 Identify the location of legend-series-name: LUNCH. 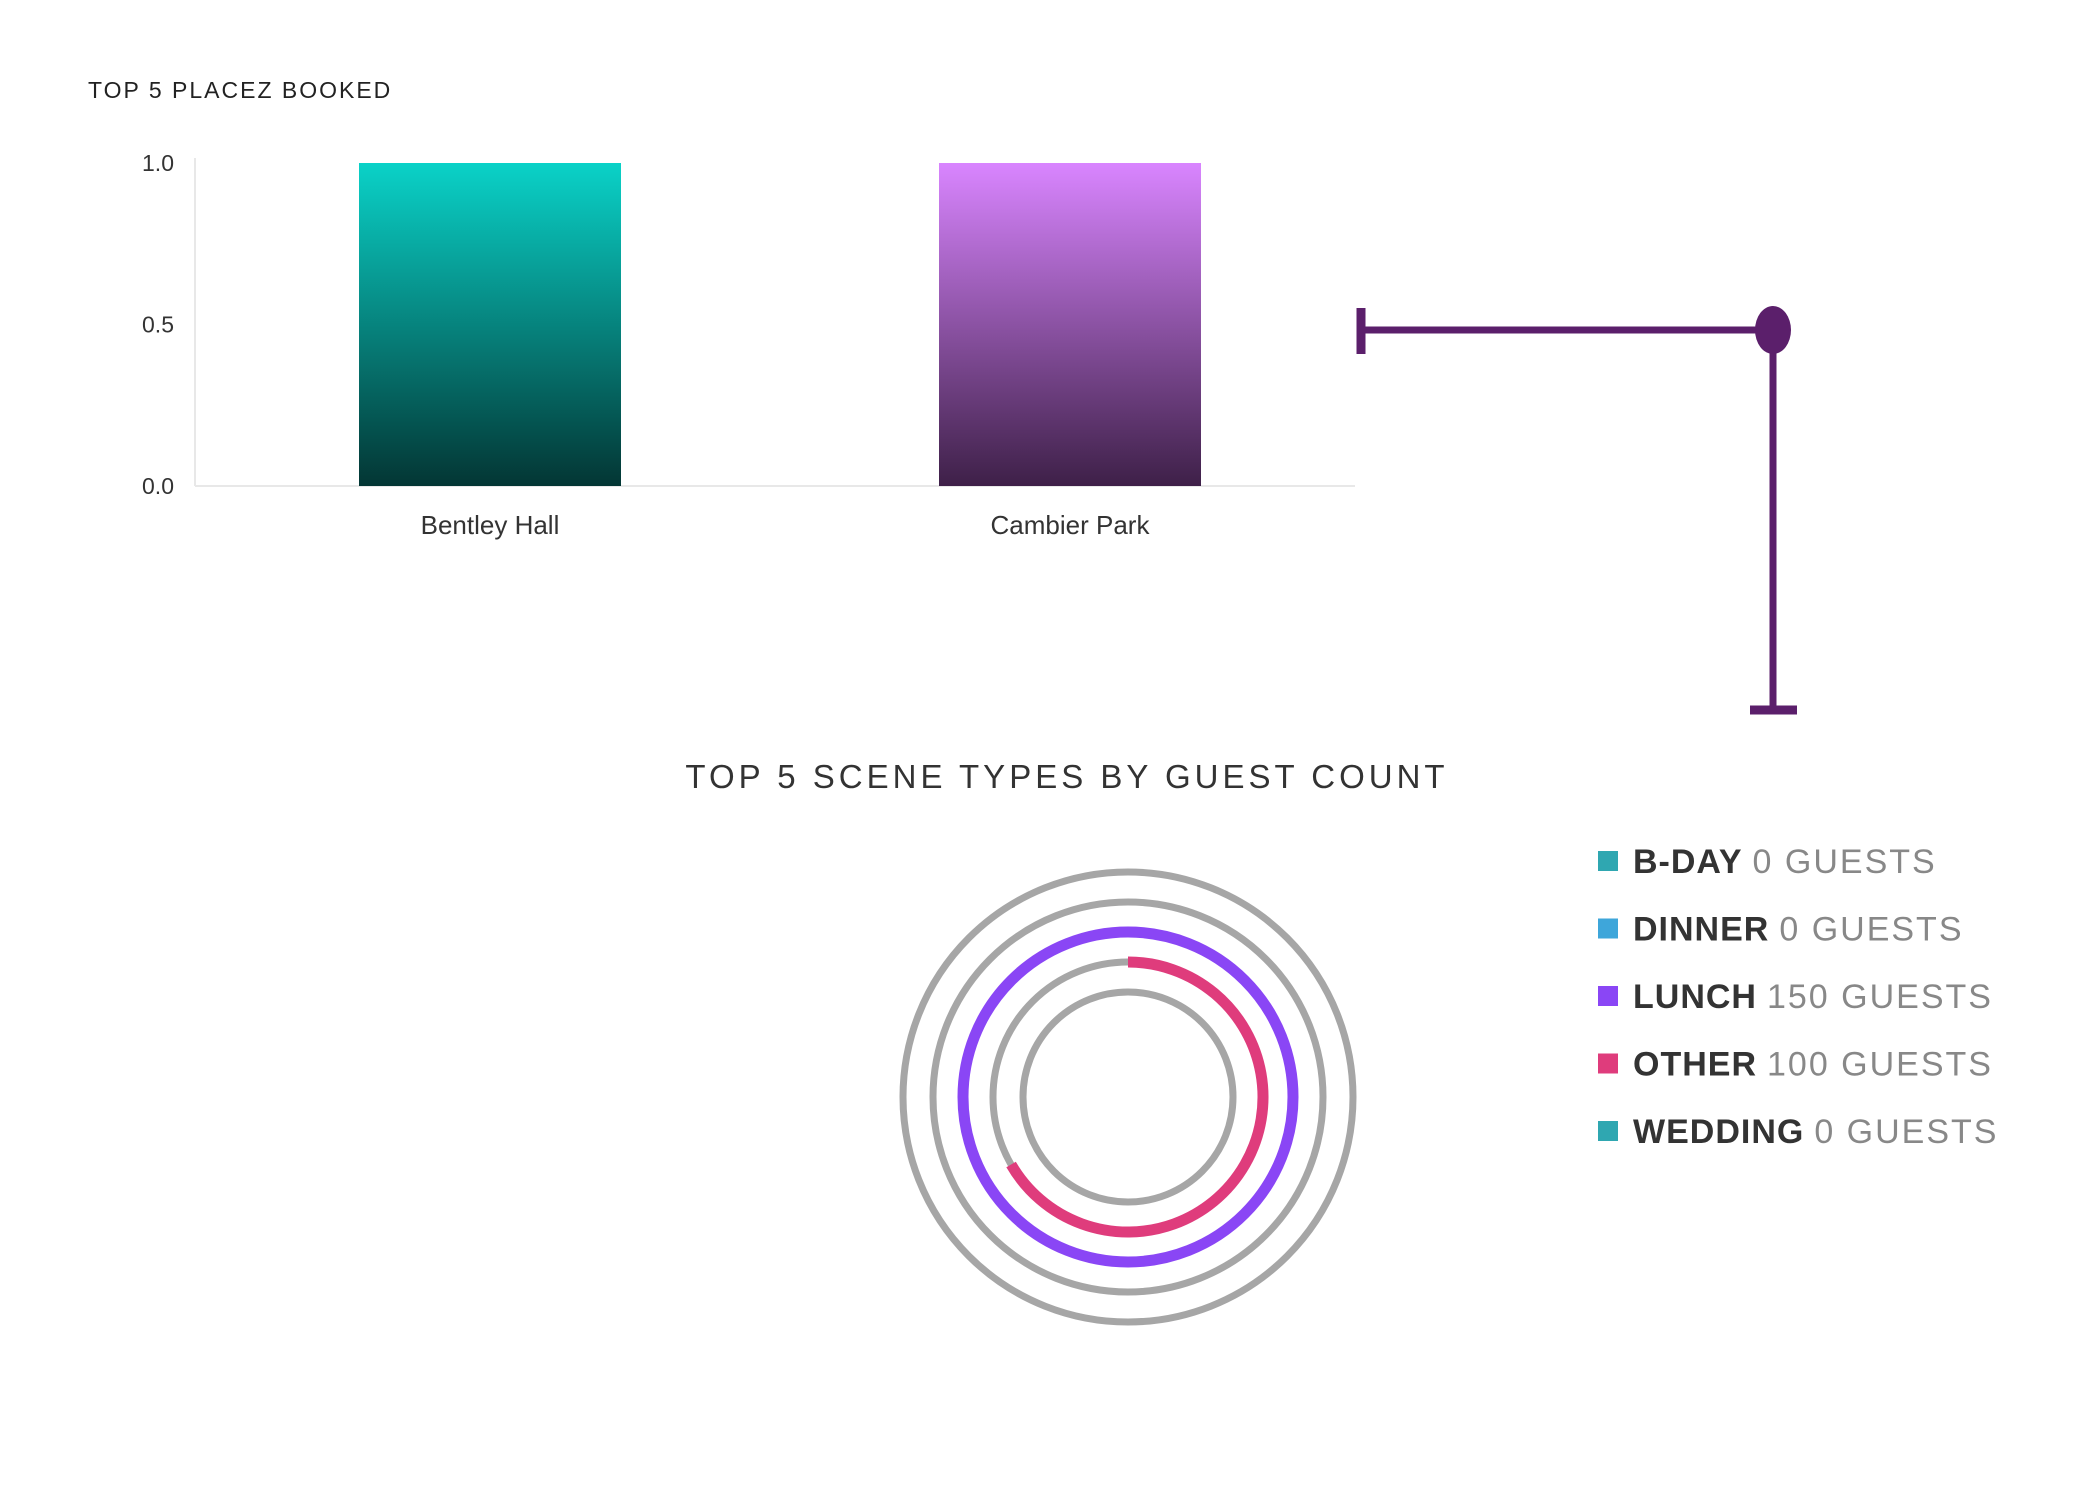
(1695, 997).